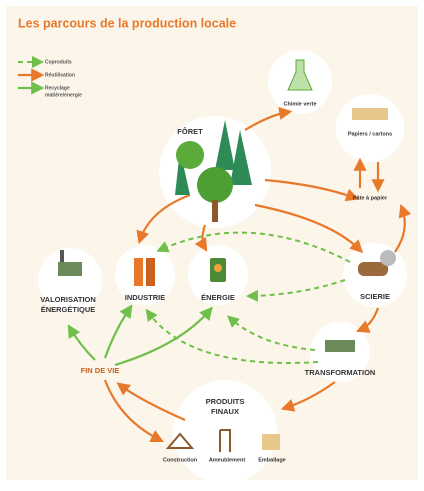 This screenshot has height=491, width=424. What do you see at coordinates (225, 401) in the screenshot?
I see `node-label: PRODUITS` at bounding box center [225, 401].